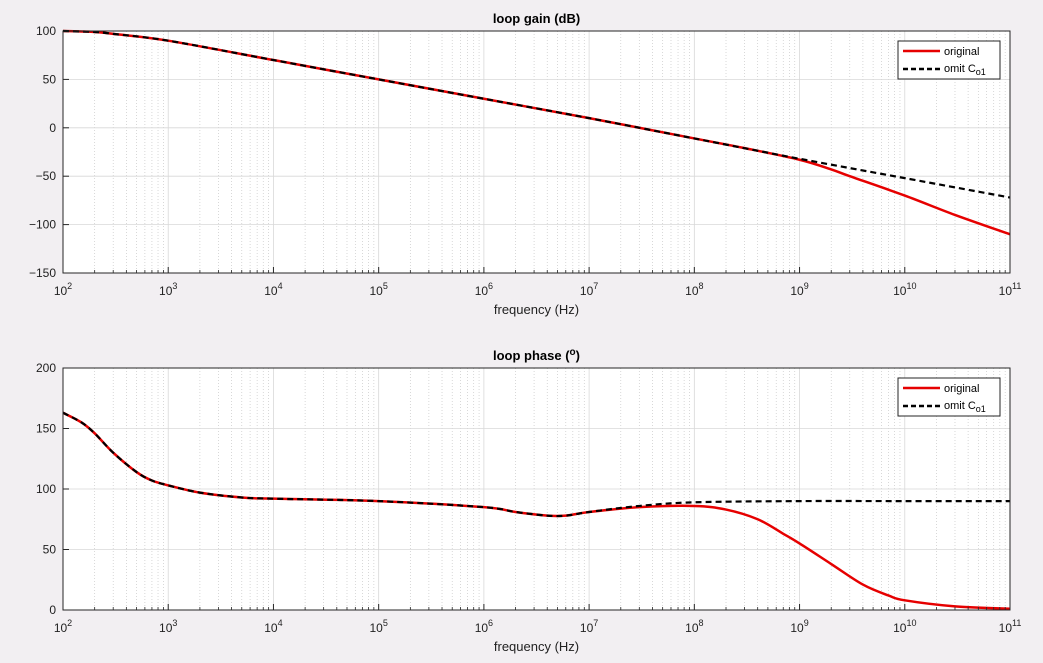  Describe the element at coordinates (531, 355) in the screenshot. I see `phase-title-main: loop phase (` at that location.